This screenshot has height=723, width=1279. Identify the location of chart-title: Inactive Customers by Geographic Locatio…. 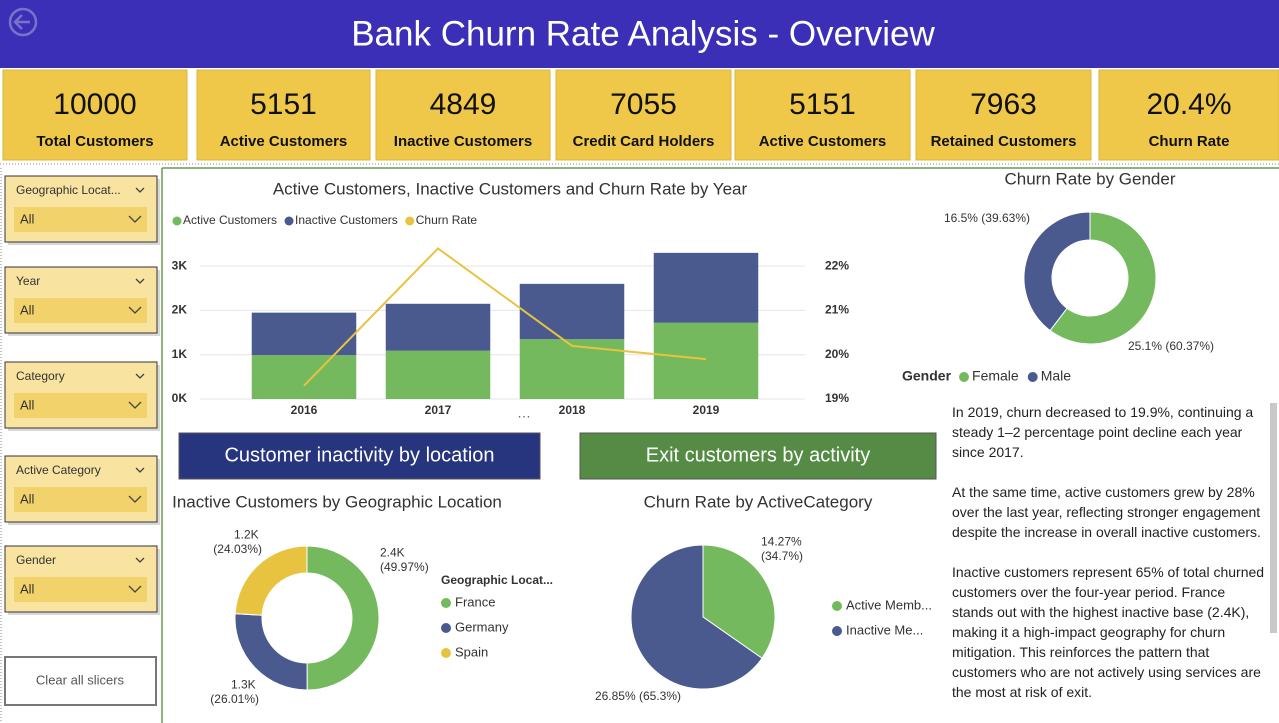
(337, 501).